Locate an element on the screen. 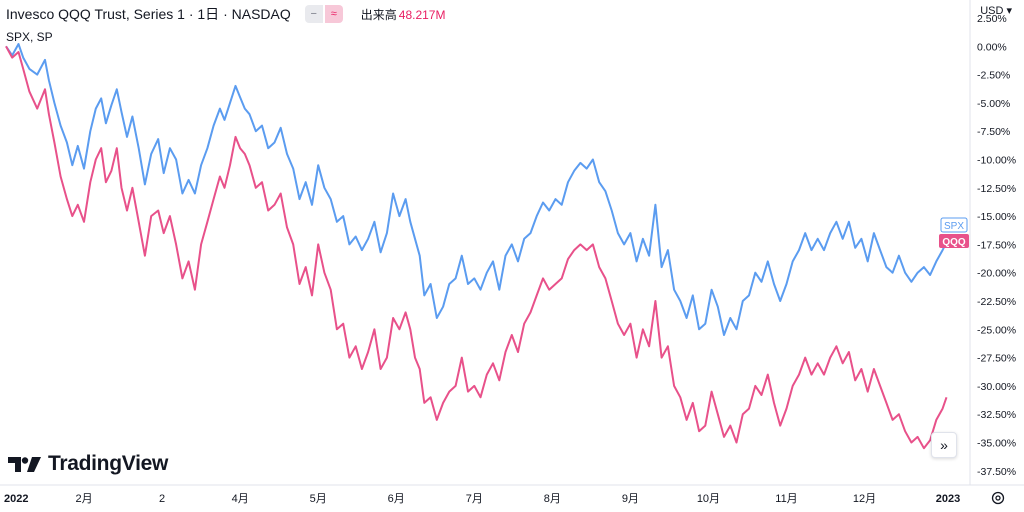 The width and height of the screenshot is (1024, 512). spx-label-text: SPX is located at coordinates (954, 226).